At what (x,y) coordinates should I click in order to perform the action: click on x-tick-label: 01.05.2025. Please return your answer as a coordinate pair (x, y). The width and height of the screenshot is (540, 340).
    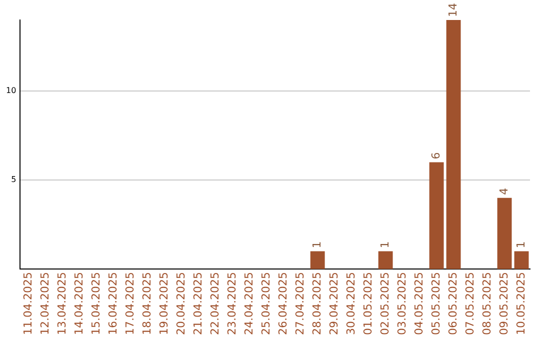
    Looking at the image, I should click on (367, 304).